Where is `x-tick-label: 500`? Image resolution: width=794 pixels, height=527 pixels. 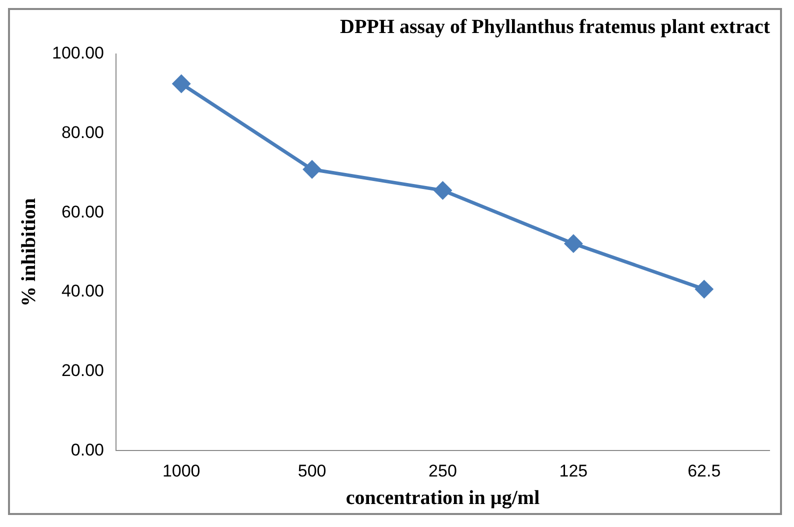 x-tick-label: 500 is located at coordinates (312, 470).